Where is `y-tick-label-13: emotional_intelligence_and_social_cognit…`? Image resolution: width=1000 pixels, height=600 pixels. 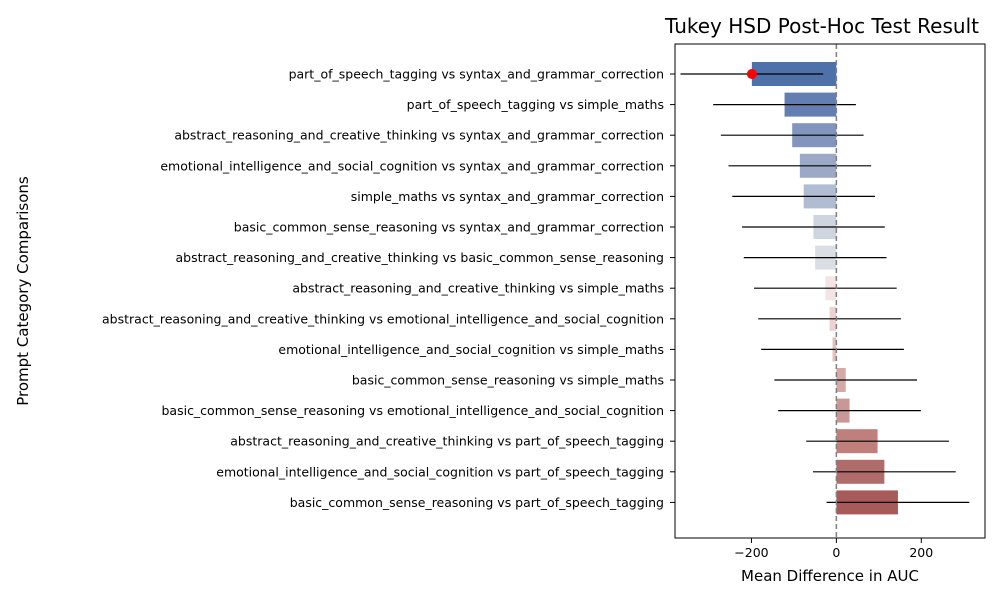
y-tick-label-13: emotional_intelligence_and_social_cognit… is located at coordinates (440, 471).